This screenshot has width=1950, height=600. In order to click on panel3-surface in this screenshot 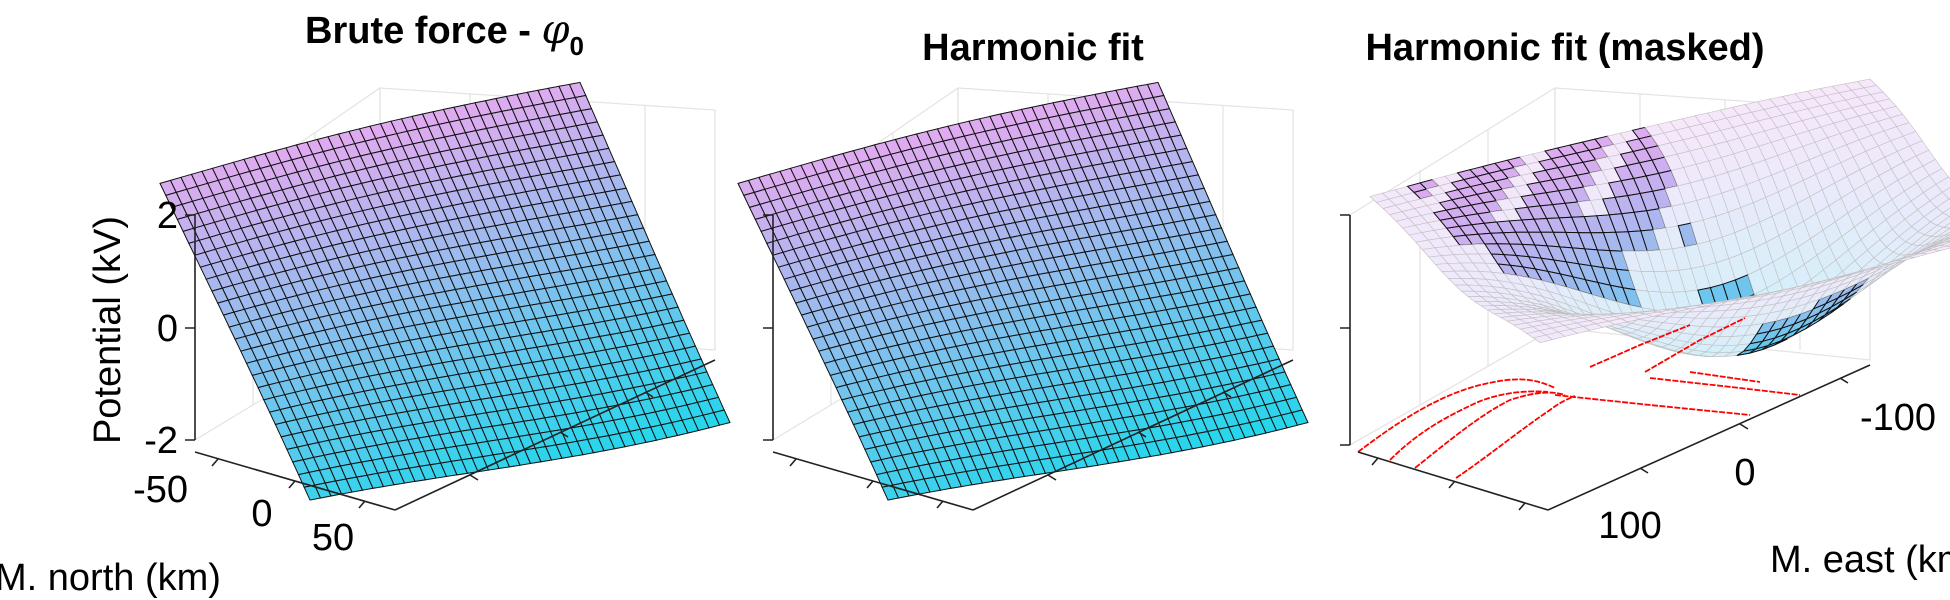, I will do `click(1659, 217)`.